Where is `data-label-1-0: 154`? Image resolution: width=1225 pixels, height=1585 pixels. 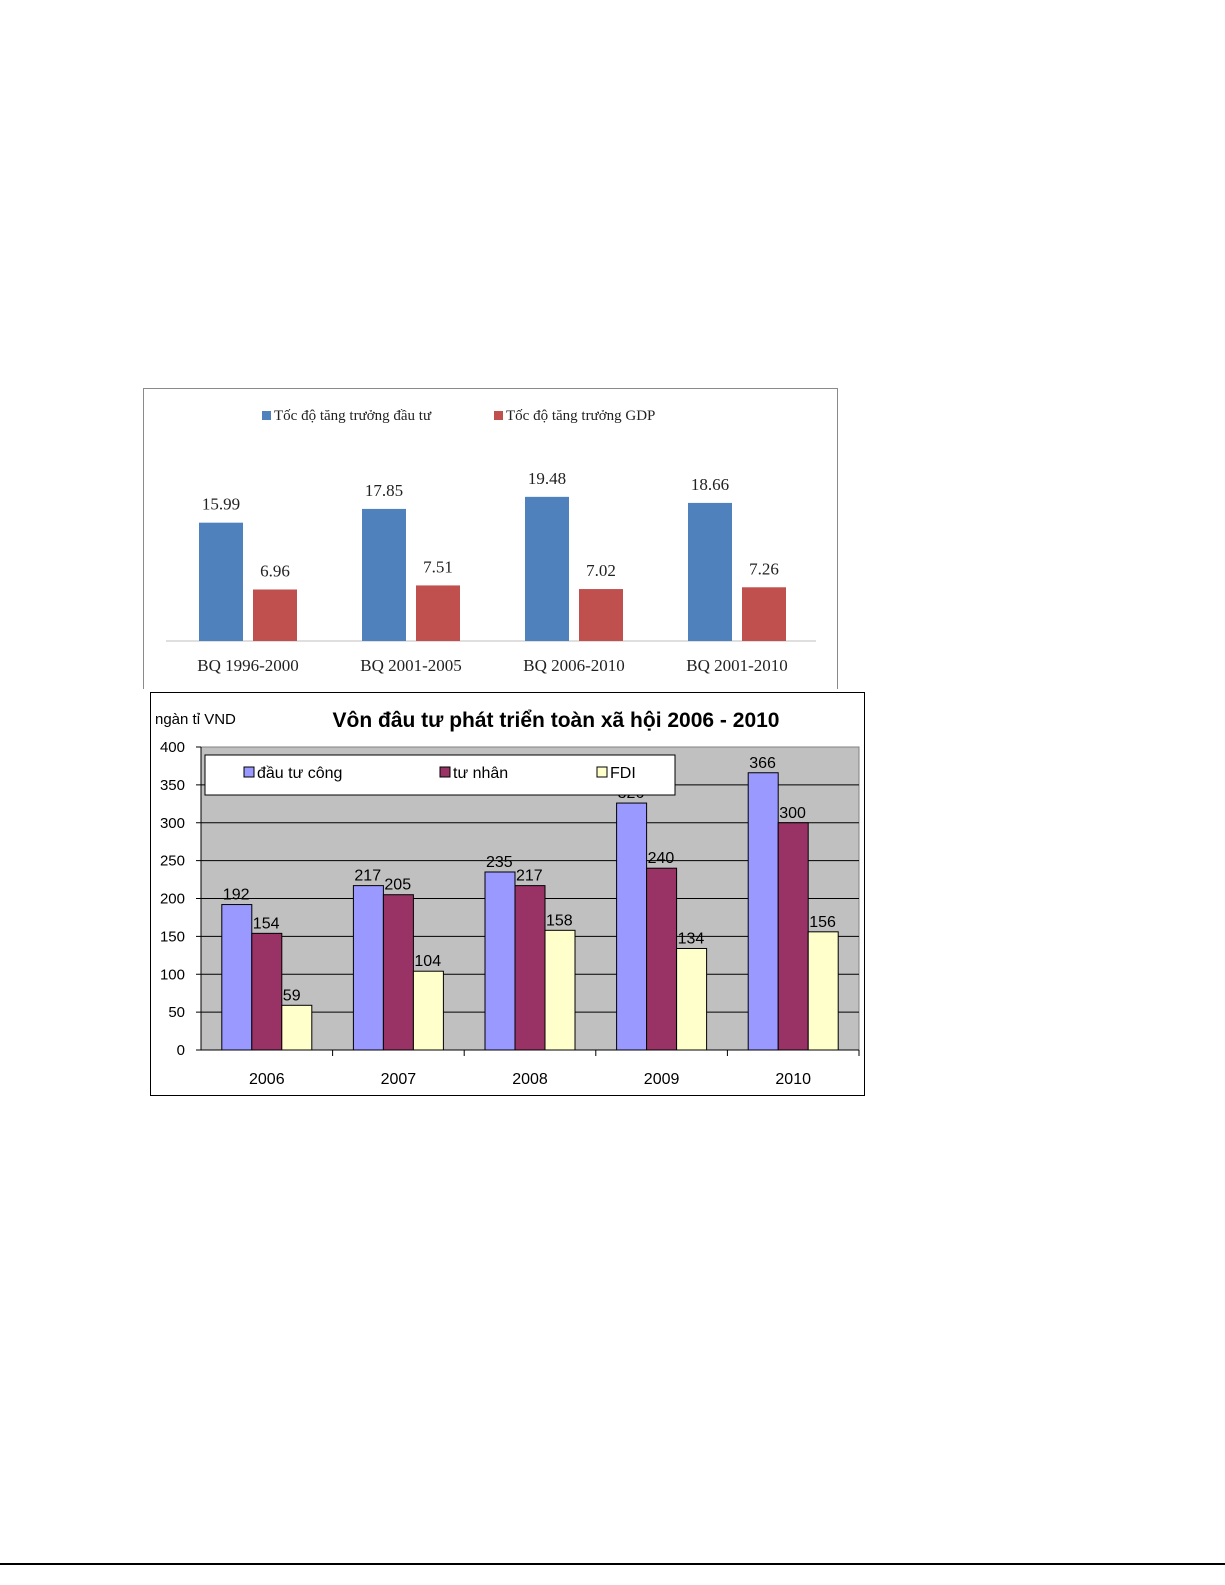
data-label-1-0: 154 is located at coordinates (266, 923).